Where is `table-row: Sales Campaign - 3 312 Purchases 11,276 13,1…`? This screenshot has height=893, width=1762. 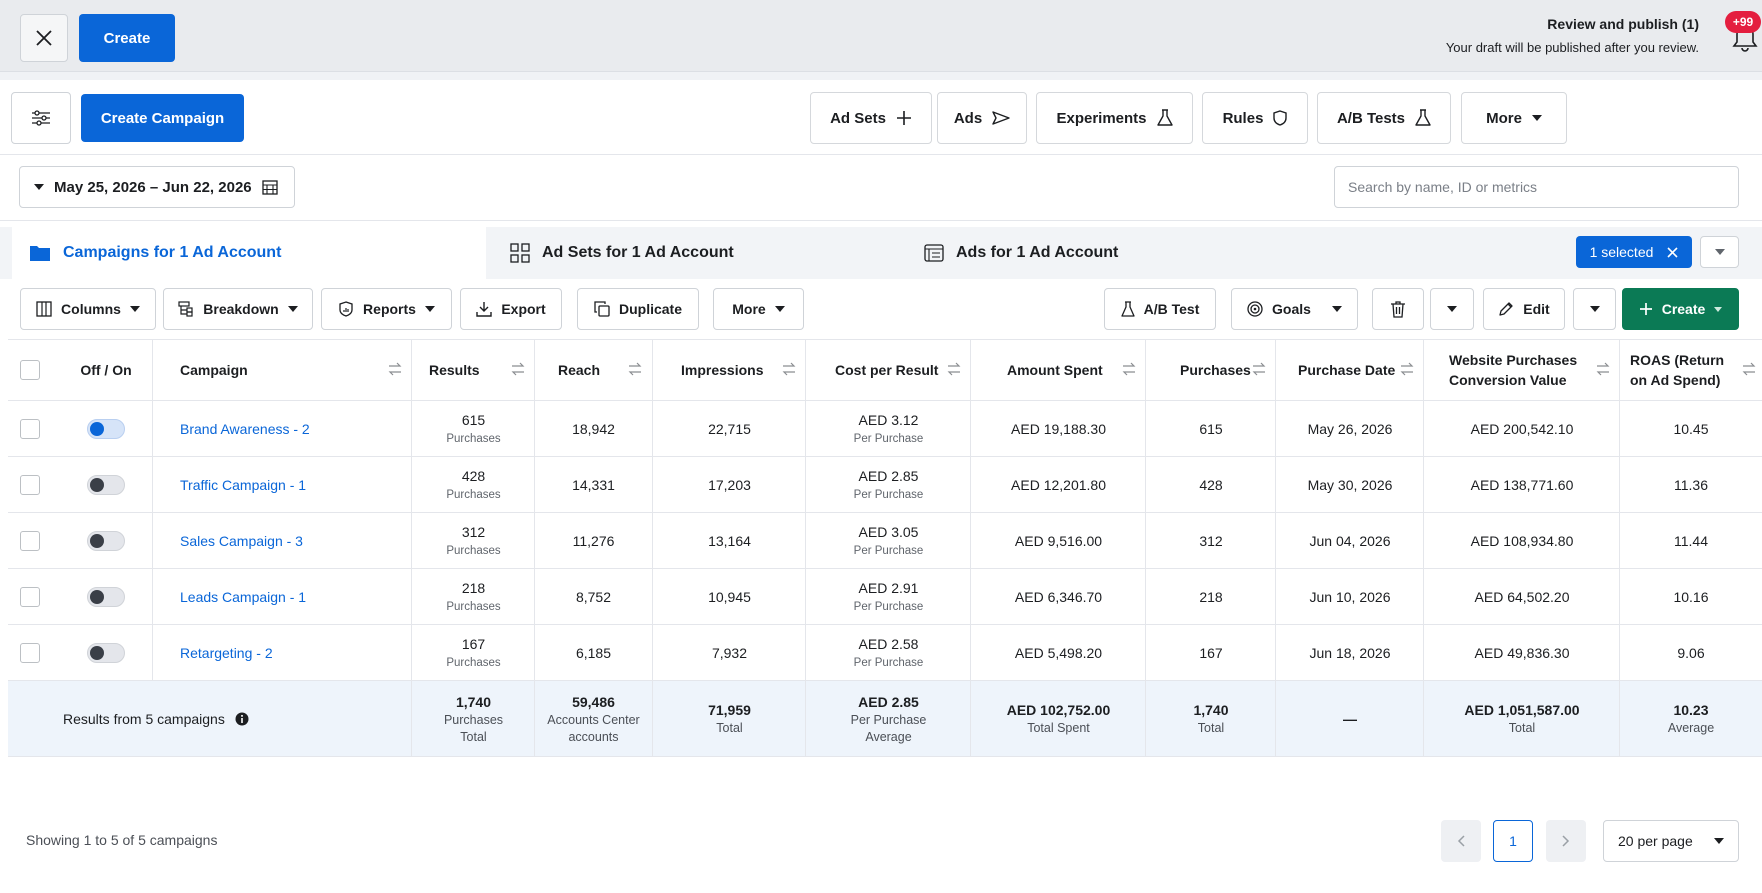 table-row: Sales Campaign - 3 312 Purchases 11,276 13,1… is located at coordinates (885, 541).